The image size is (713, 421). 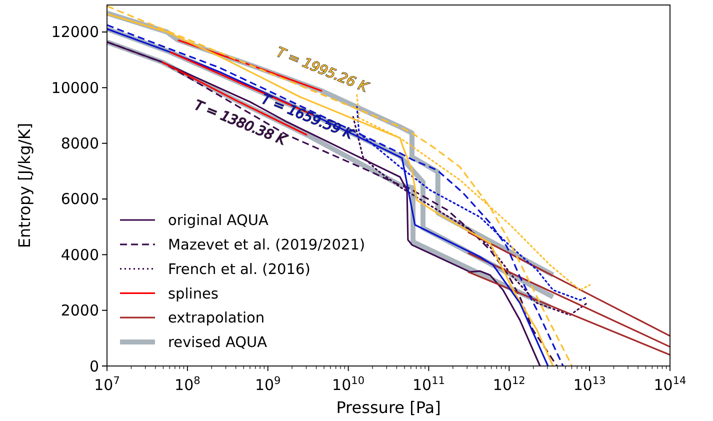 I want to click on x-tick-label: 10$^{8}$, so click(x=187, y=384).